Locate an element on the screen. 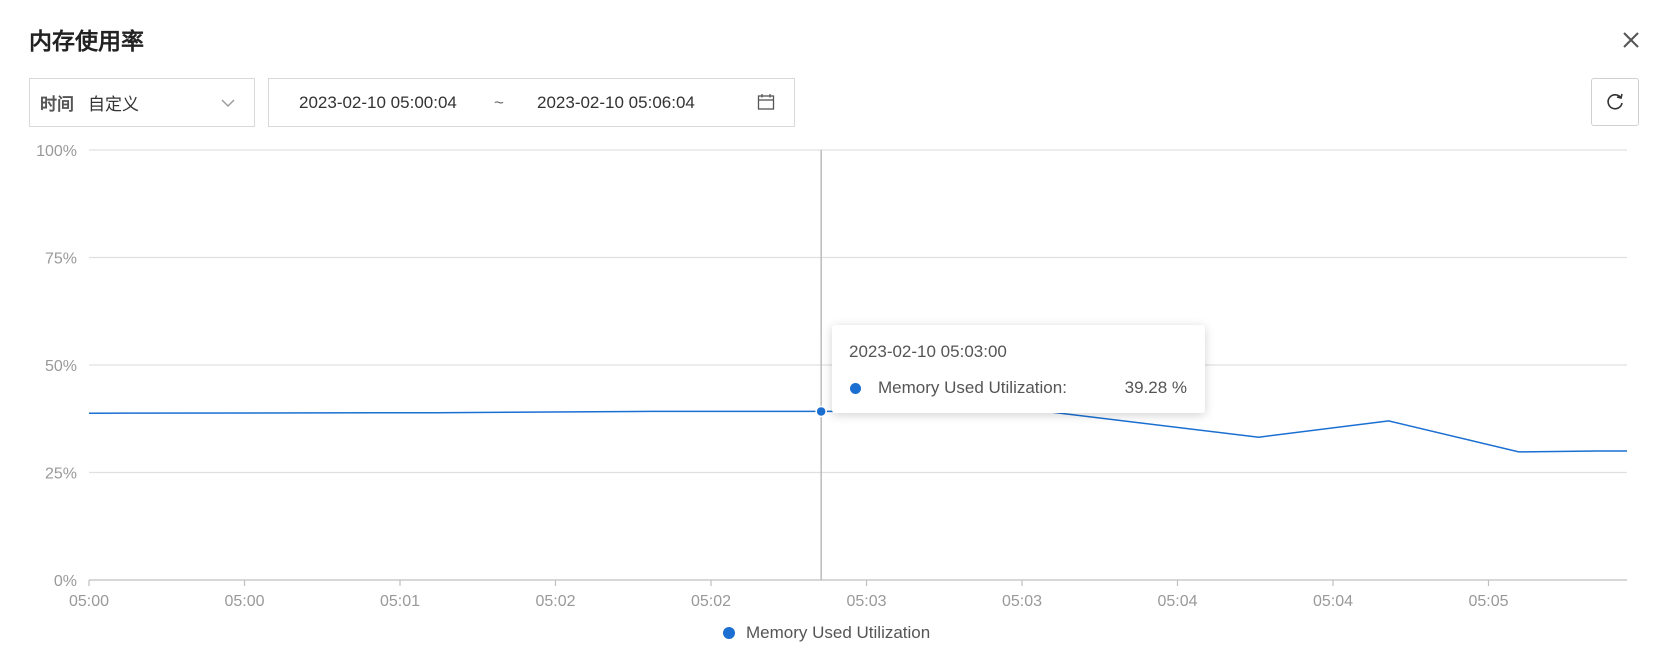  tooltip-series-name: Memory Used Utilization: is located at coordinates (972, 387).